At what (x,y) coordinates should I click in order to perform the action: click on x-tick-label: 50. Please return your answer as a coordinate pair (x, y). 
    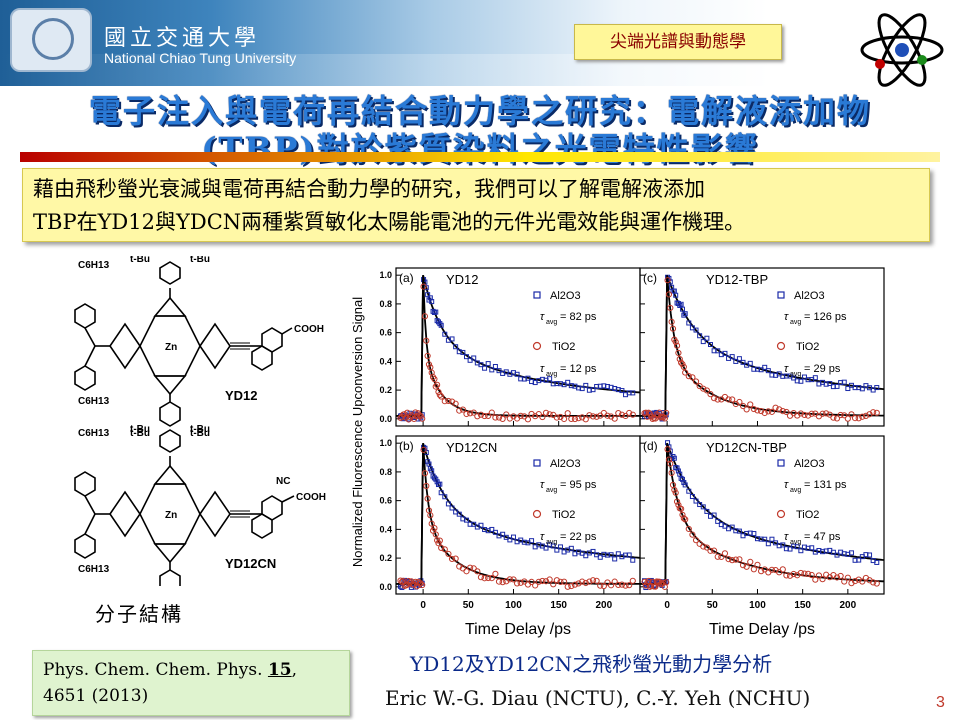
    Looking at the image, I should click on (469, 605).